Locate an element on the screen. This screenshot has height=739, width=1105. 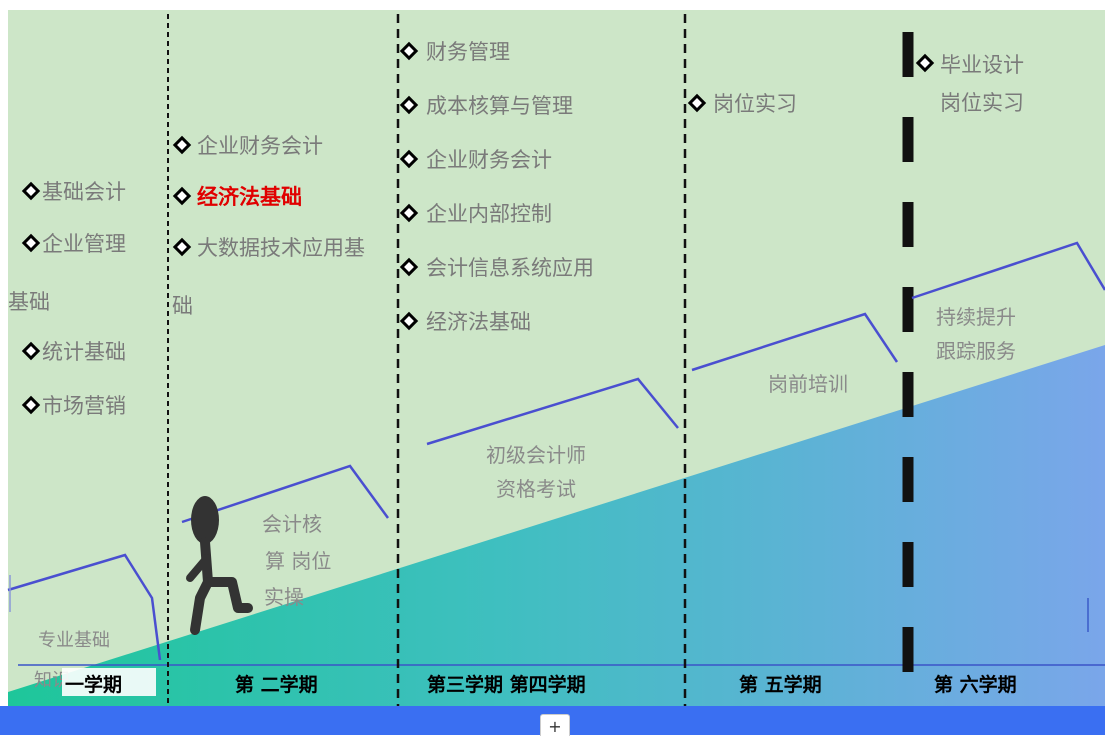
stage-label-line: 算 岗位 is located at coordinates (298, 561).